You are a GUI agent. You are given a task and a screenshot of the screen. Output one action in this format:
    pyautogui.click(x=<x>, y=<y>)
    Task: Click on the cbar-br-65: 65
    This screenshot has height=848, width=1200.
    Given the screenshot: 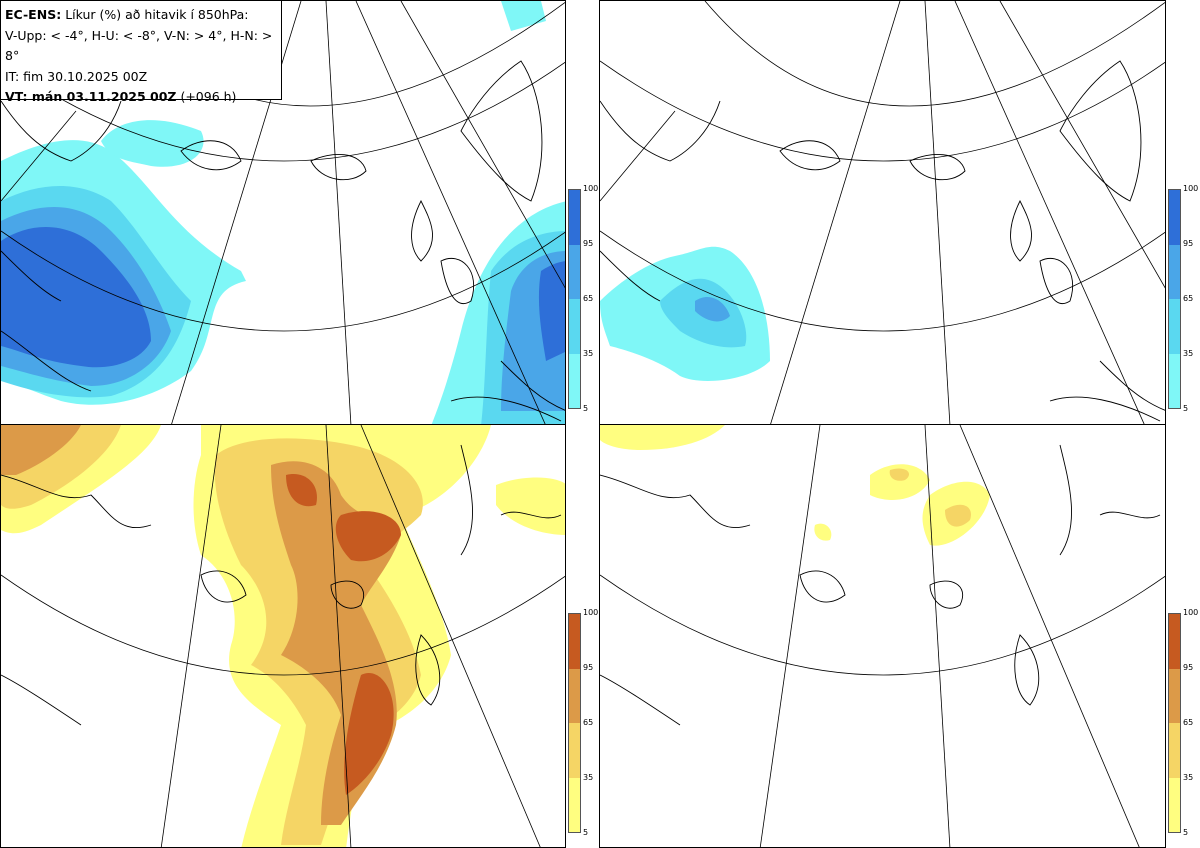 What is the action you would take?
    pyautogui.click(x=1188, y=722)
    